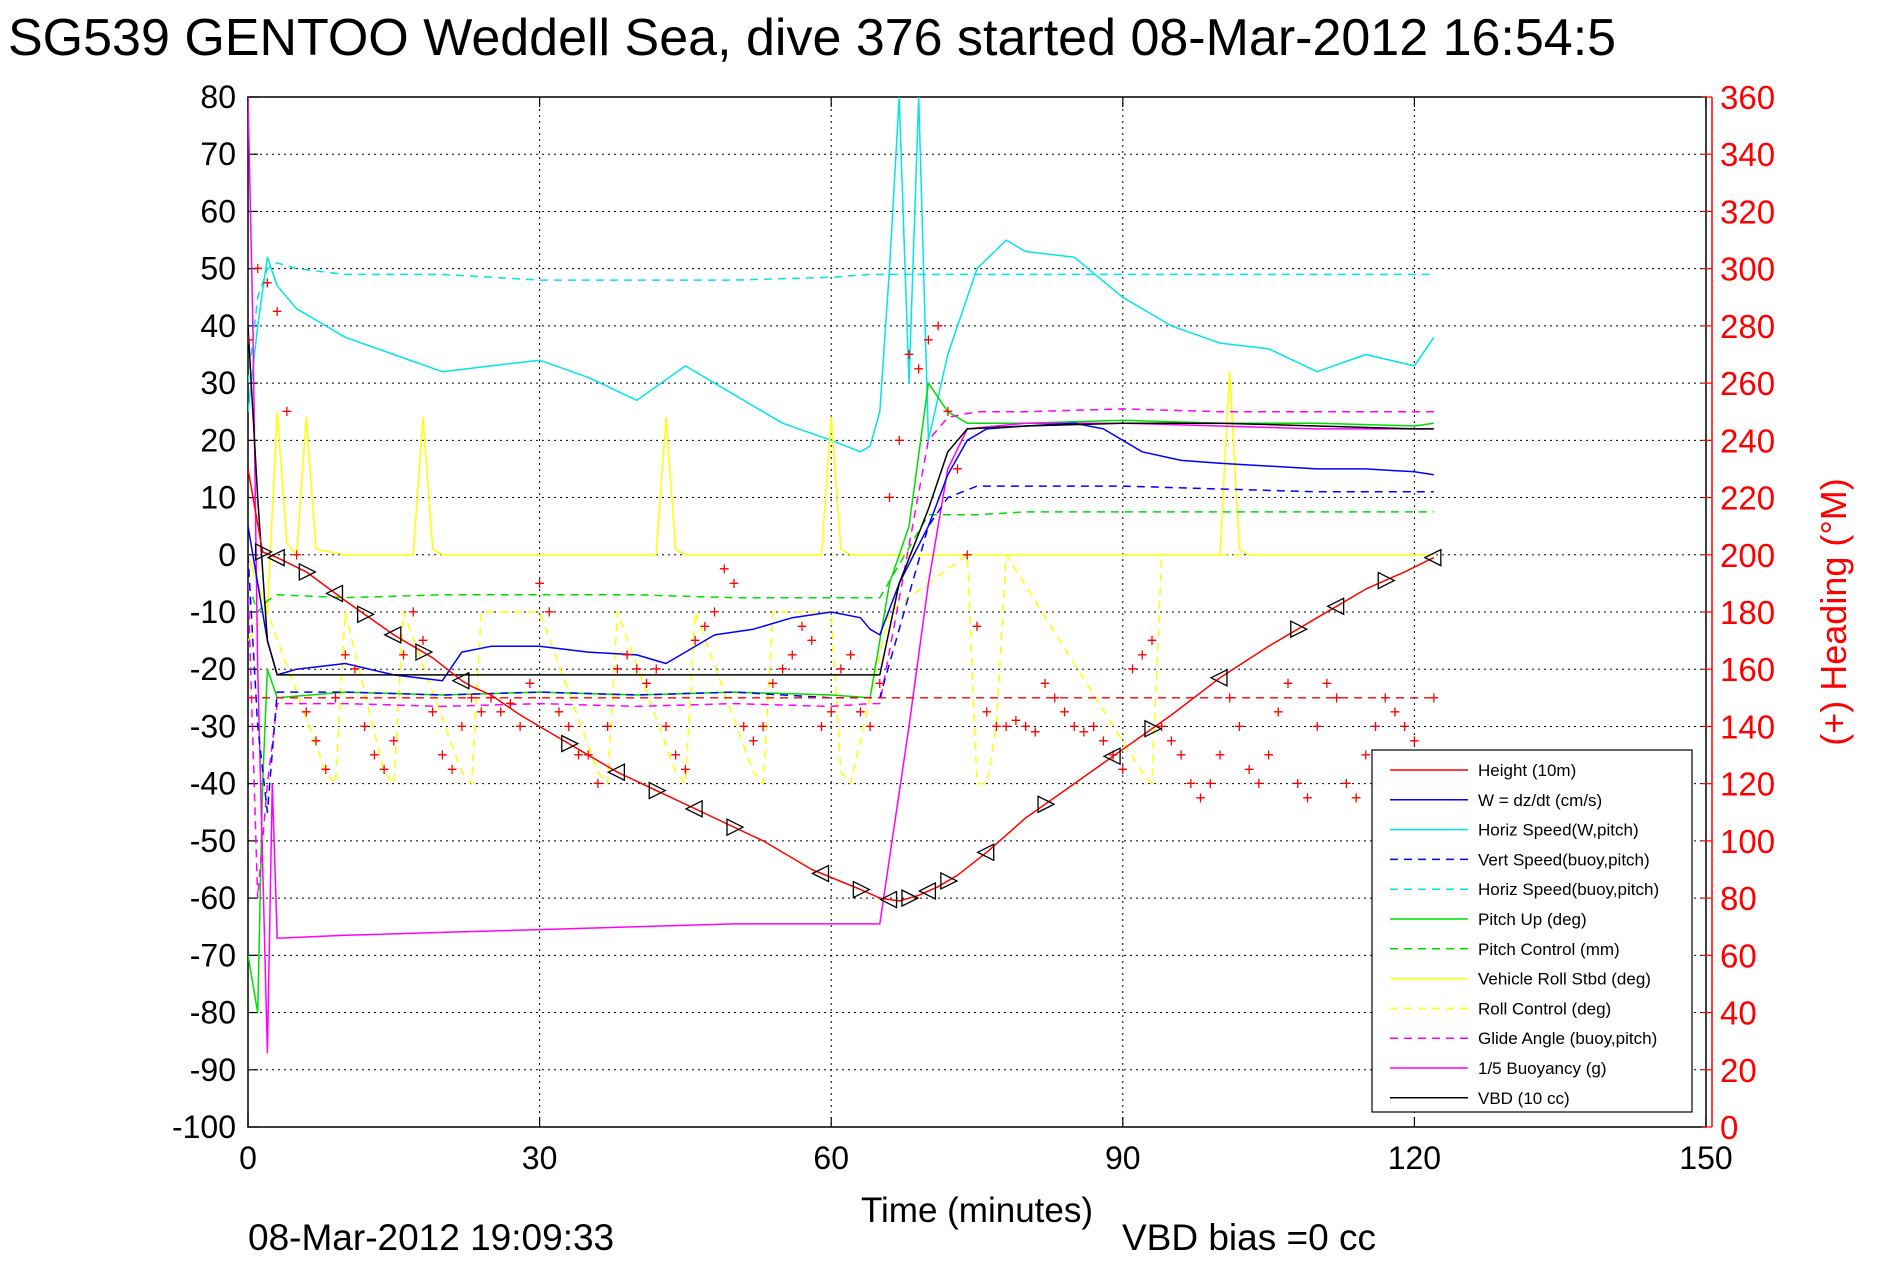 The height and width of the screenshot is (1262, 1891). What do you see at coordinates (227, 555) in the screenshot?
I see `left-y-tick-label: 0` at bounding box center [227, 555].